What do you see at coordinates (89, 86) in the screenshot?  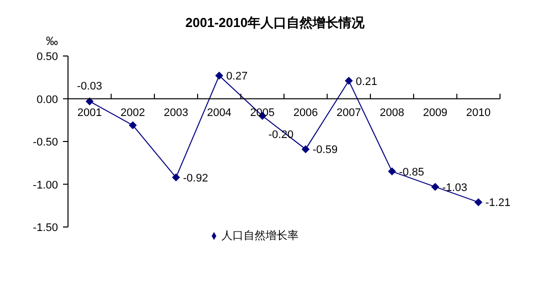 I see `data-label: -0.03` at bounding box center [89, 86].